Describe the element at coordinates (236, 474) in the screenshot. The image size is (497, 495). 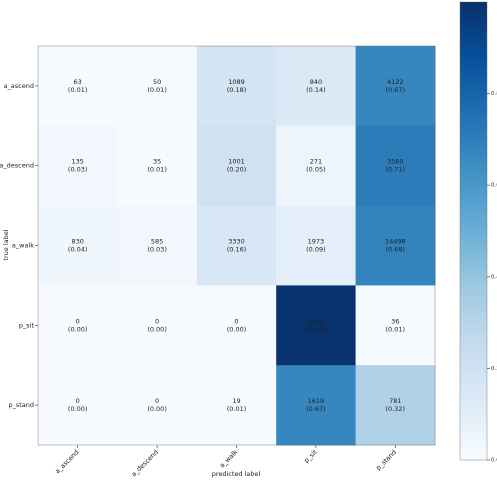
I see `x-axis-label: predicted label` at that location.